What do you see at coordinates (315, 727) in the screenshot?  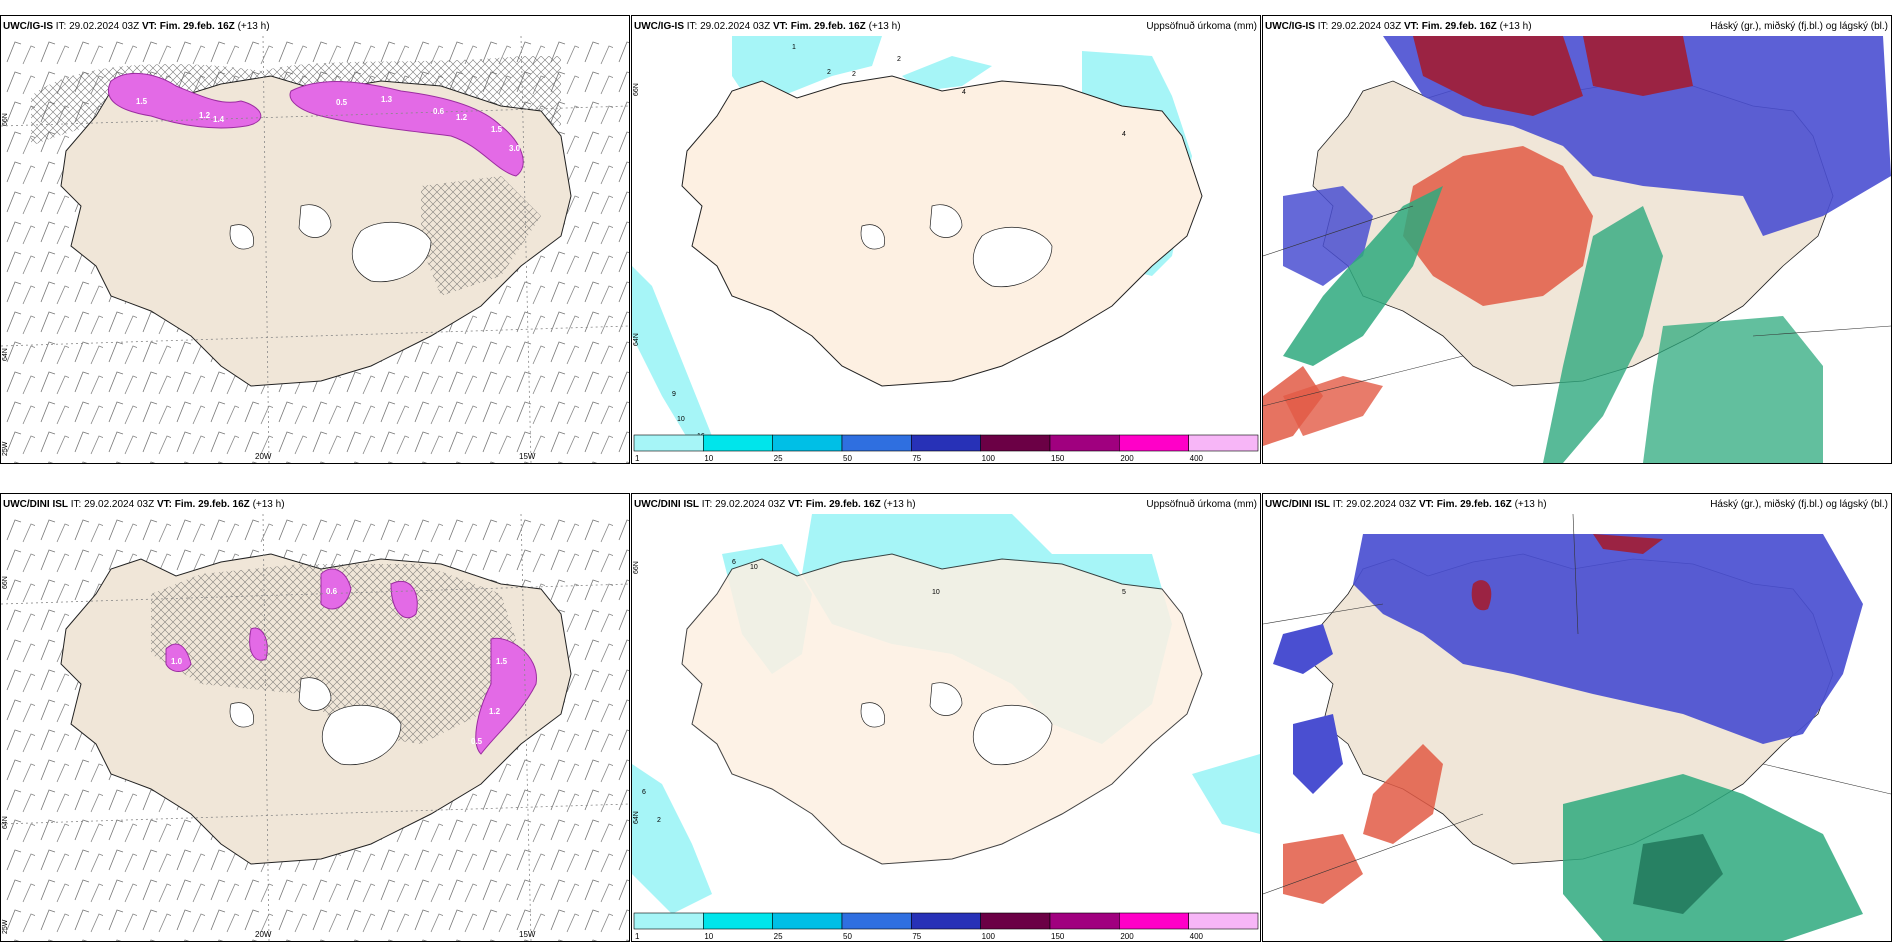 I see `map-bottom-left: 1.0 0.6 1.5 1.2 0.5` at bounding box center [315, 727].